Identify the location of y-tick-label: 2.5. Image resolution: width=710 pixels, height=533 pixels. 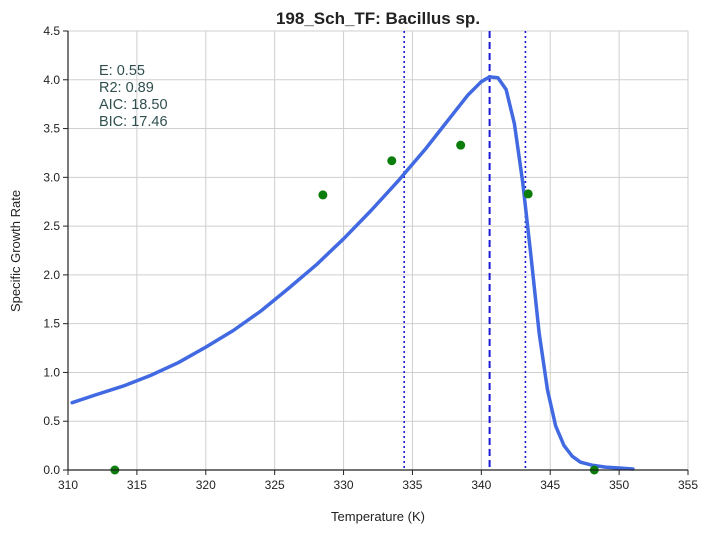
(51, 226).